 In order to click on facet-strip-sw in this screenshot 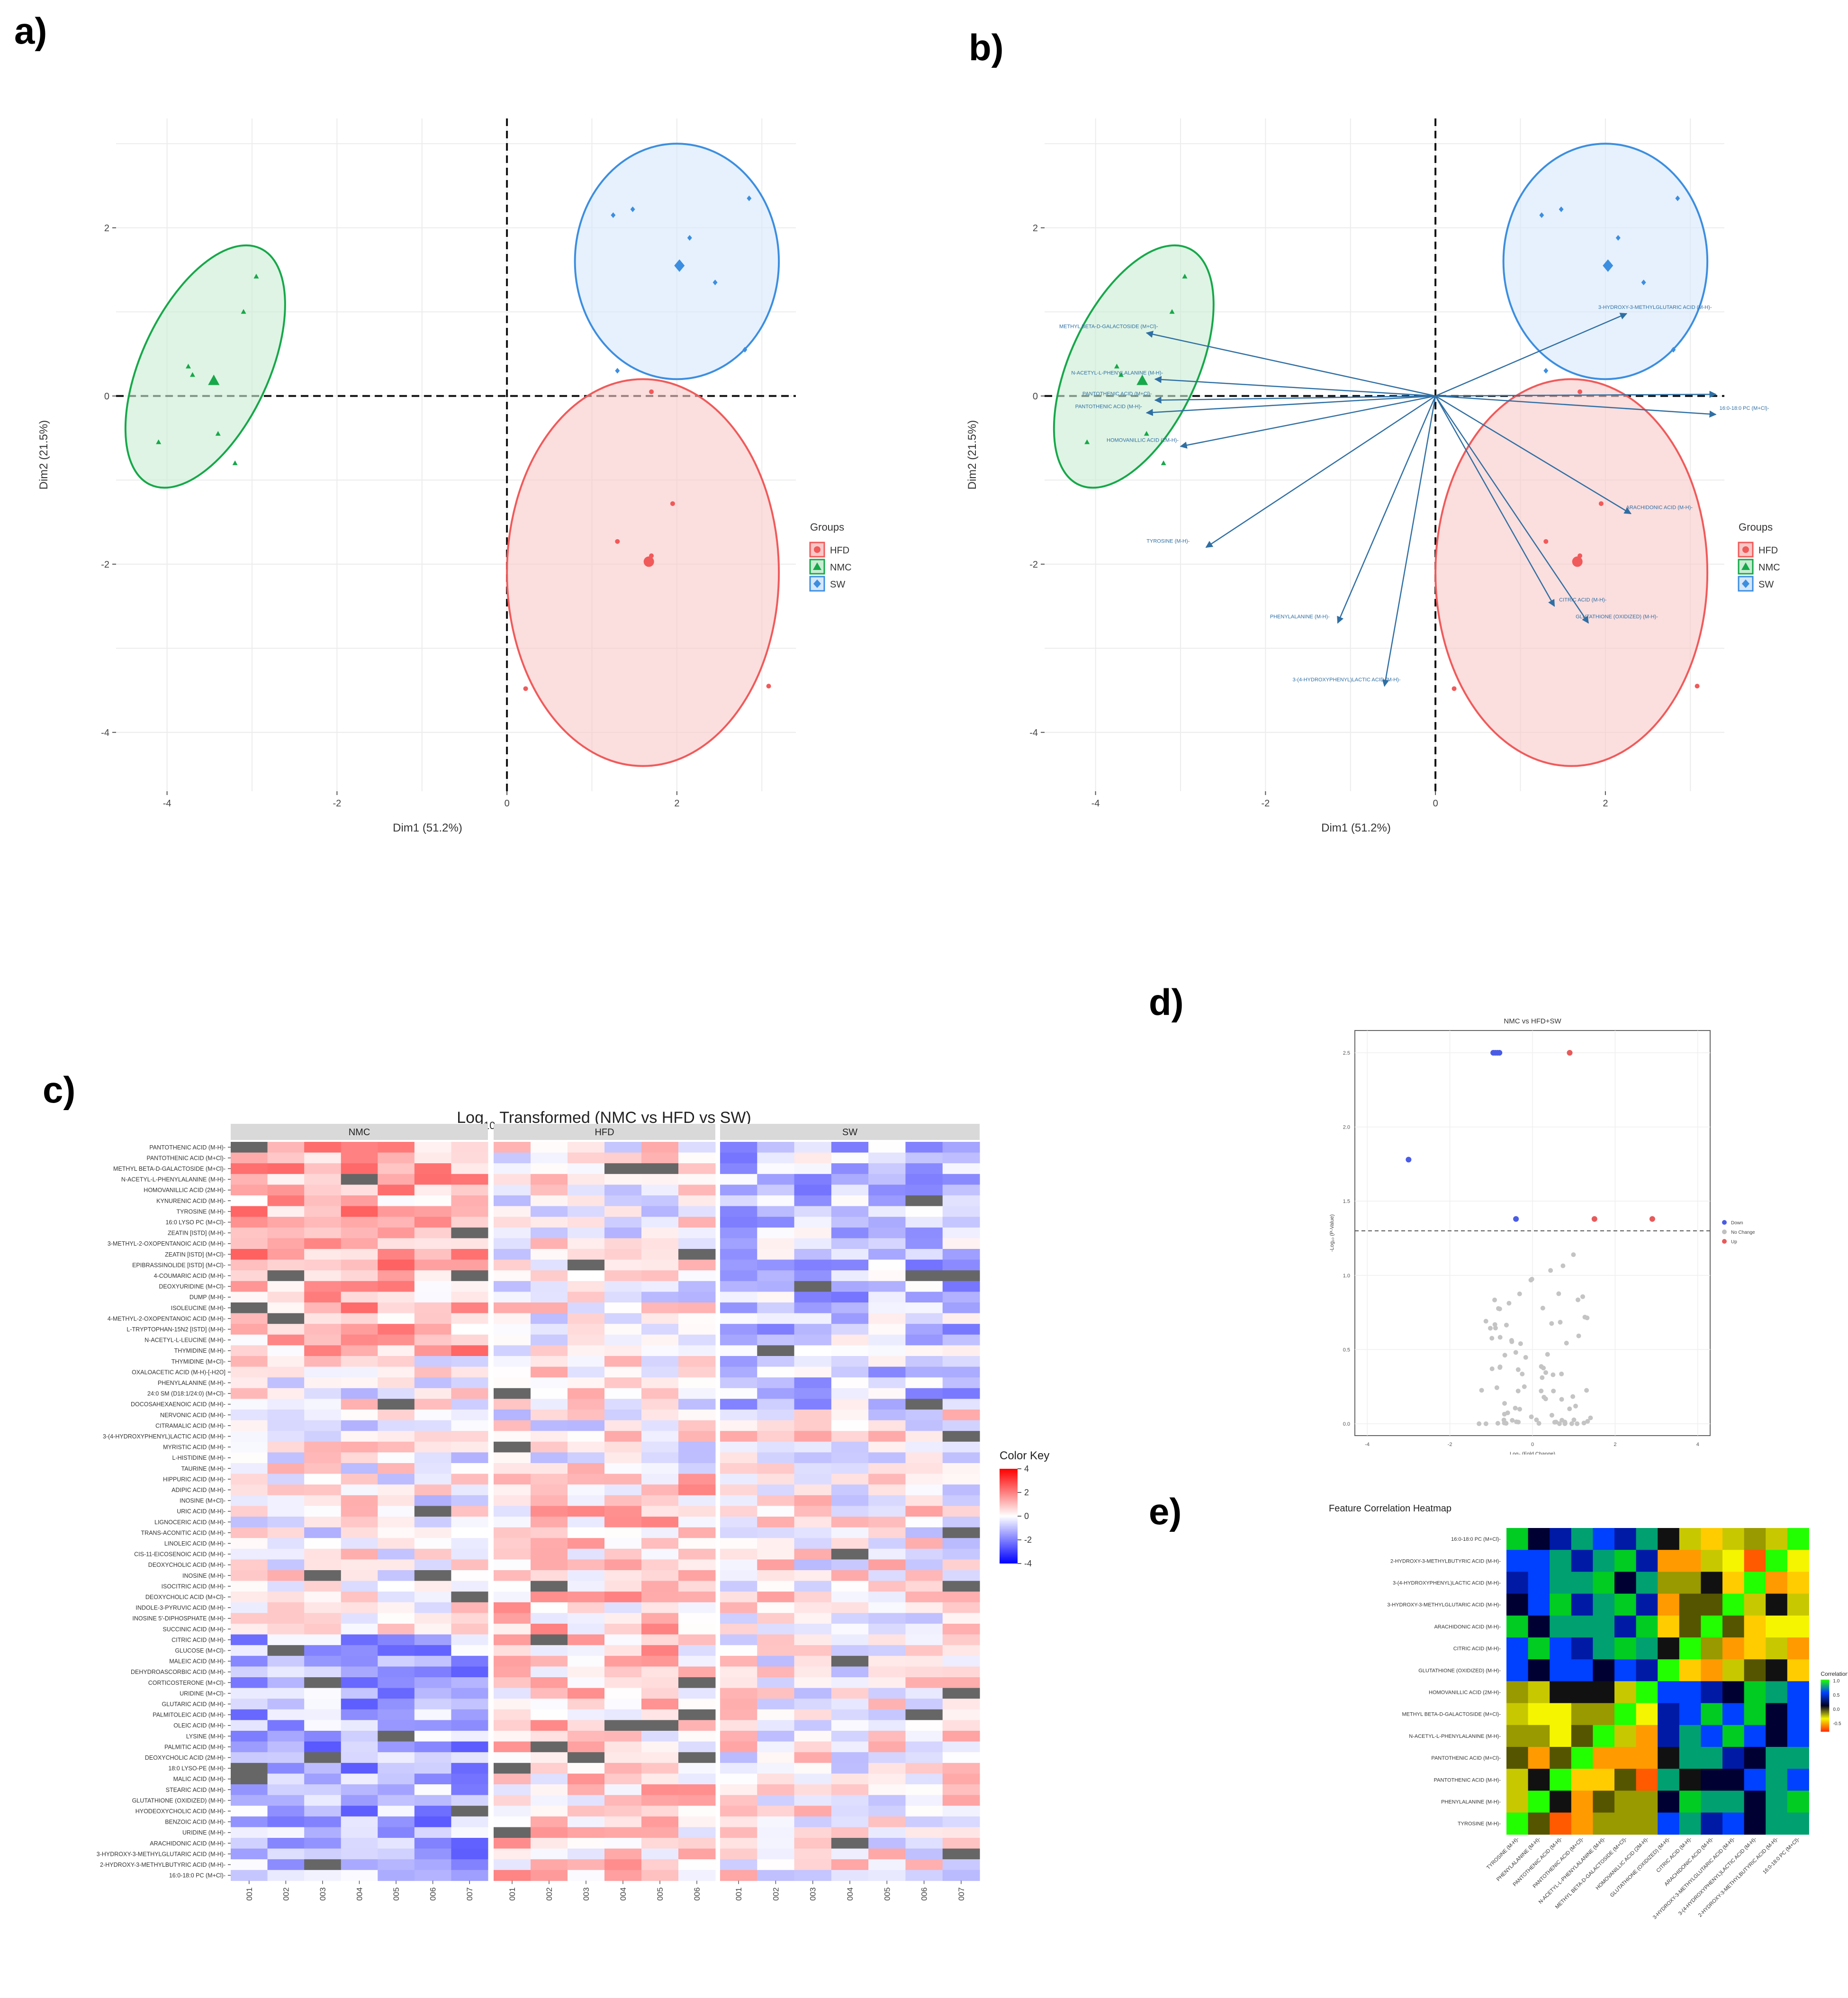, I will do `click(850, 1132)`.